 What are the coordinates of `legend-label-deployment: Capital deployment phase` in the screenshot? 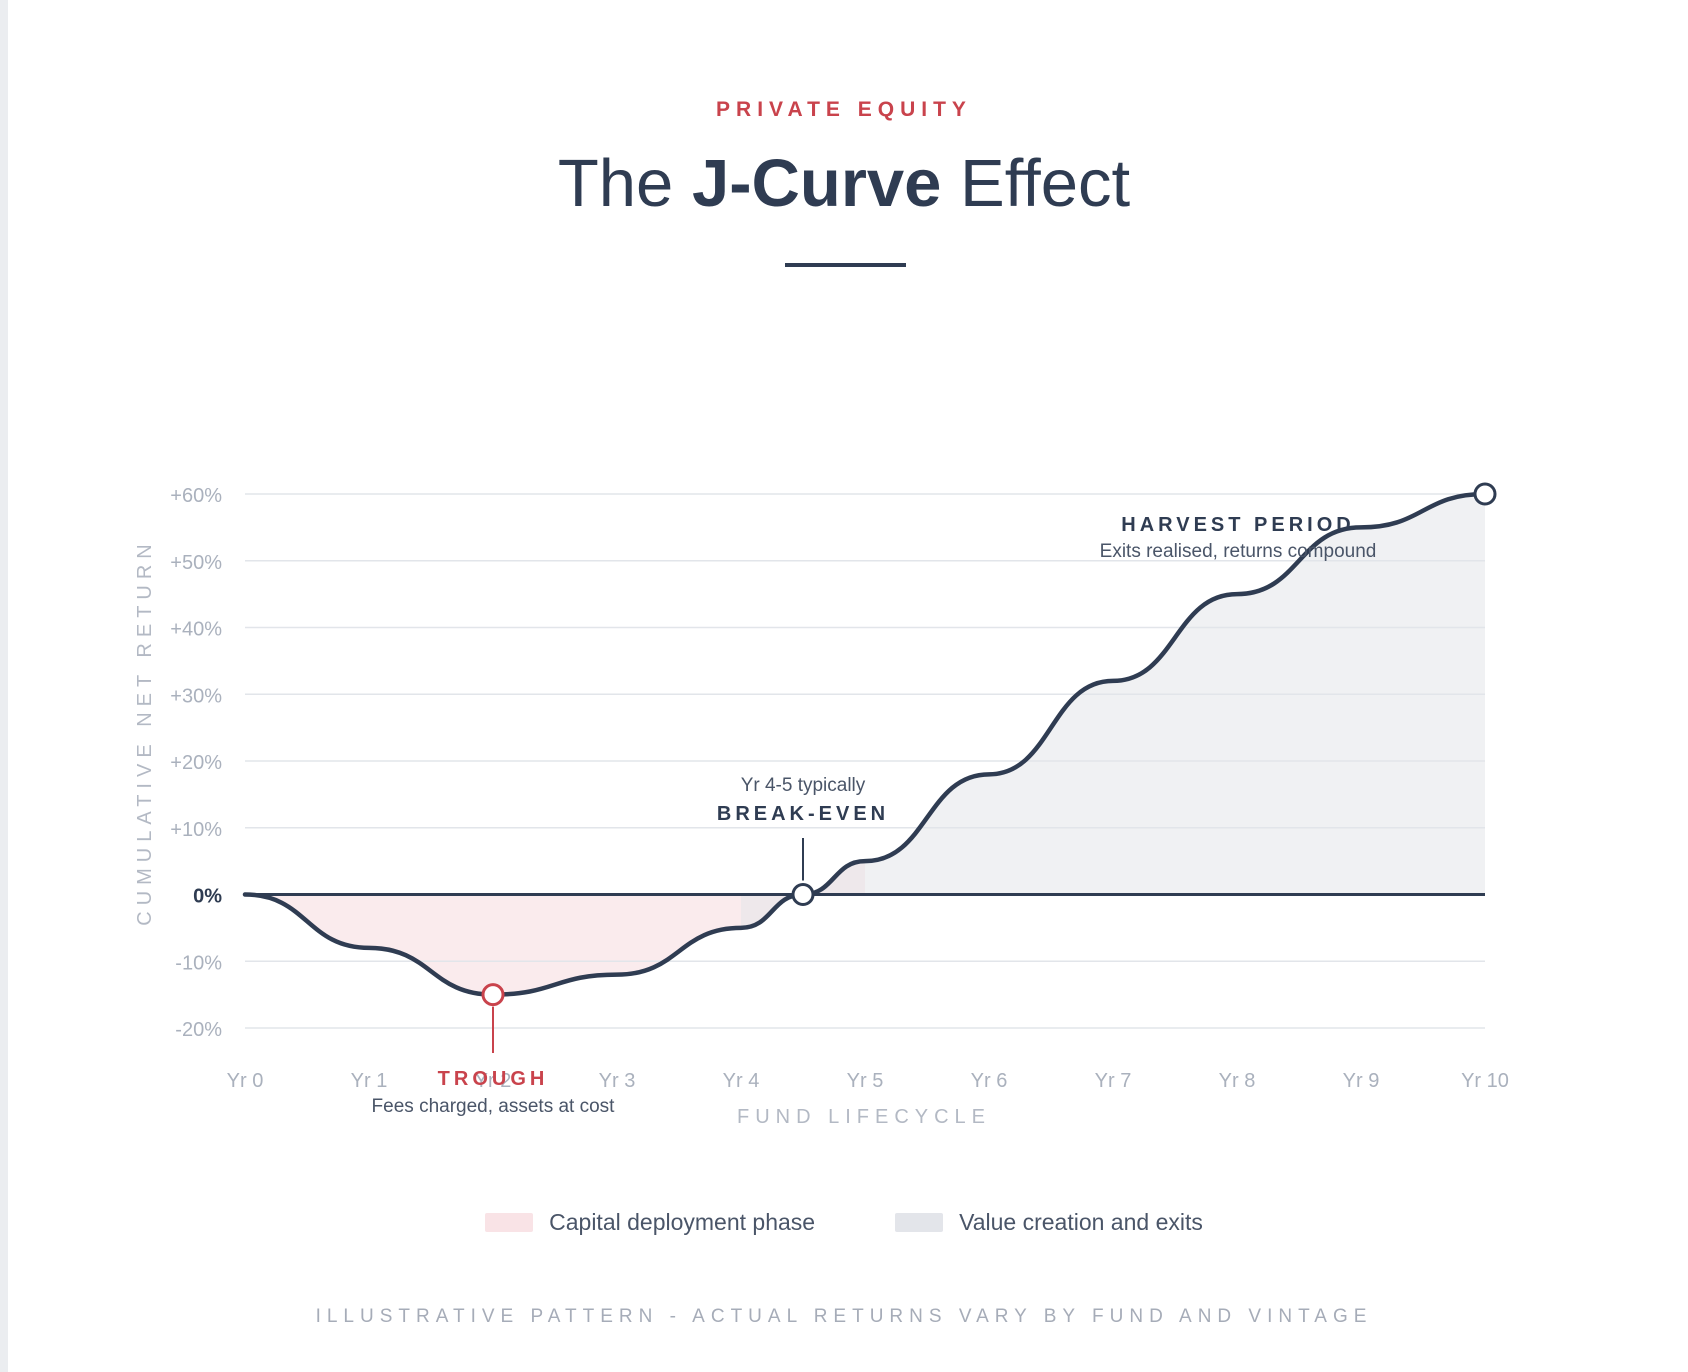 It's located at (682, 1222).